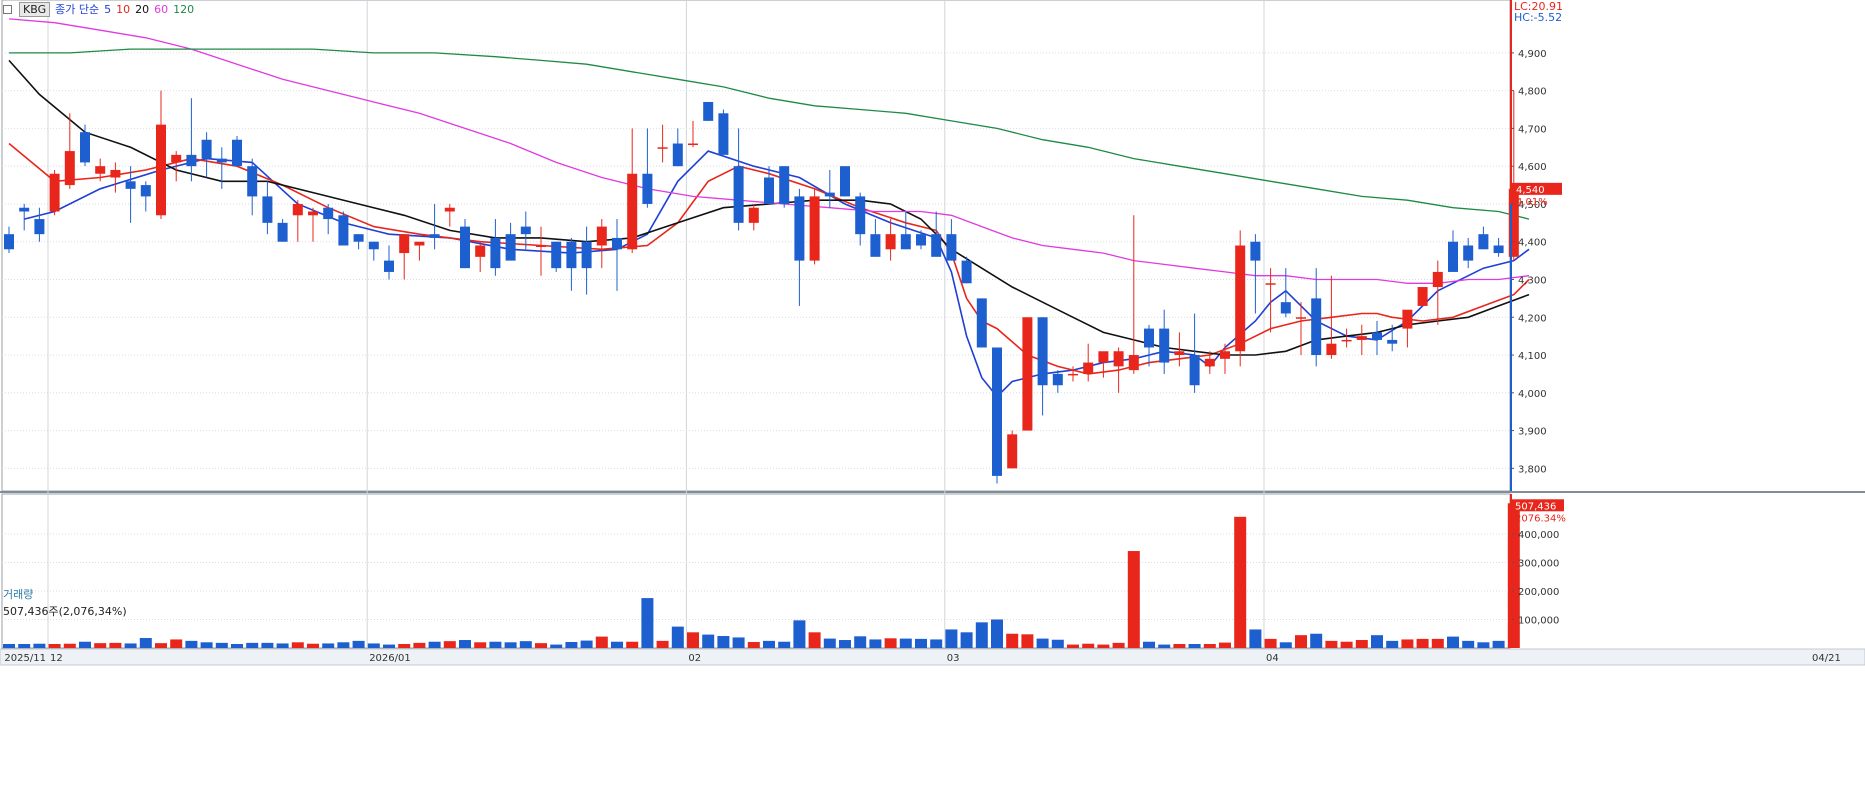  Describe the element at coordinates (1532, 54) in the screenshot. I see `price-tick-label: 4,900` at that location.